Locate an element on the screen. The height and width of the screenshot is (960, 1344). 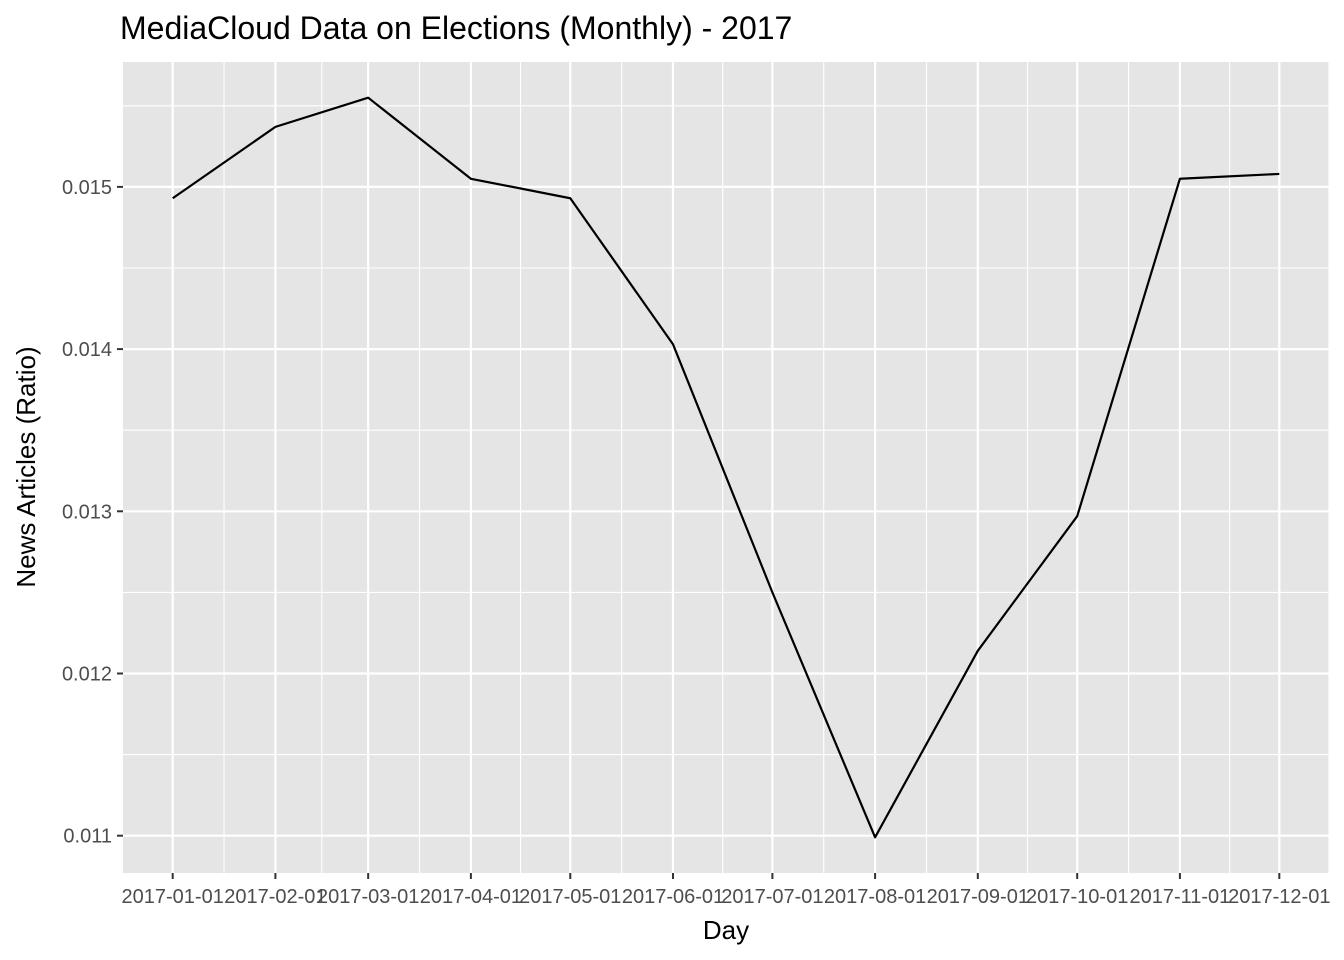
y-axis-title: News Articles (Ratio) is located at coordinates (26, 466).